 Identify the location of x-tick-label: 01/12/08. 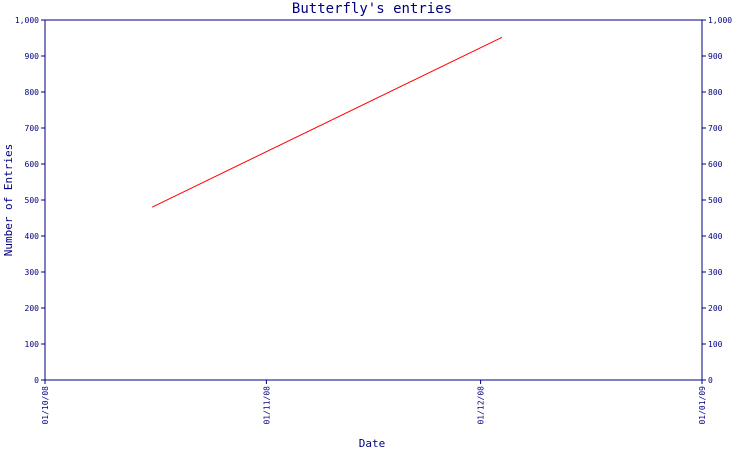
(481, 405).